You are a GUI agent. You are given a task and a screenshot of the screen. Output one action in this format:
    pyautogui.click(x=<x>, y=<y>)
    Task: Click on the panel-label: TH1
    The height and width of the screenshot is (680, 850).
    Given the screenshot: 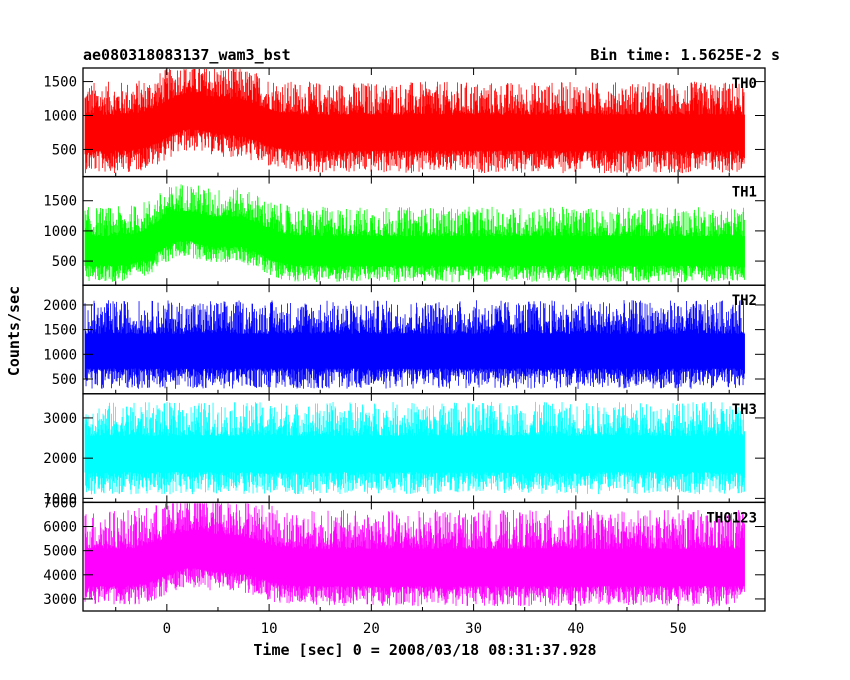 What is the action you would take?
    pyautogui.click(x=744, y=193)
    